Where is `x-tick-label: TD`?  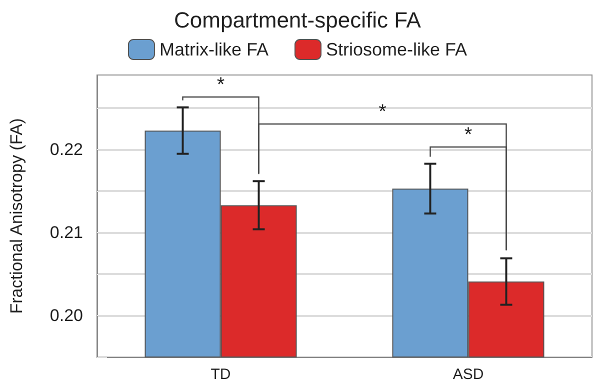 x-tick-label: TD is located at coordinates (220, 374).